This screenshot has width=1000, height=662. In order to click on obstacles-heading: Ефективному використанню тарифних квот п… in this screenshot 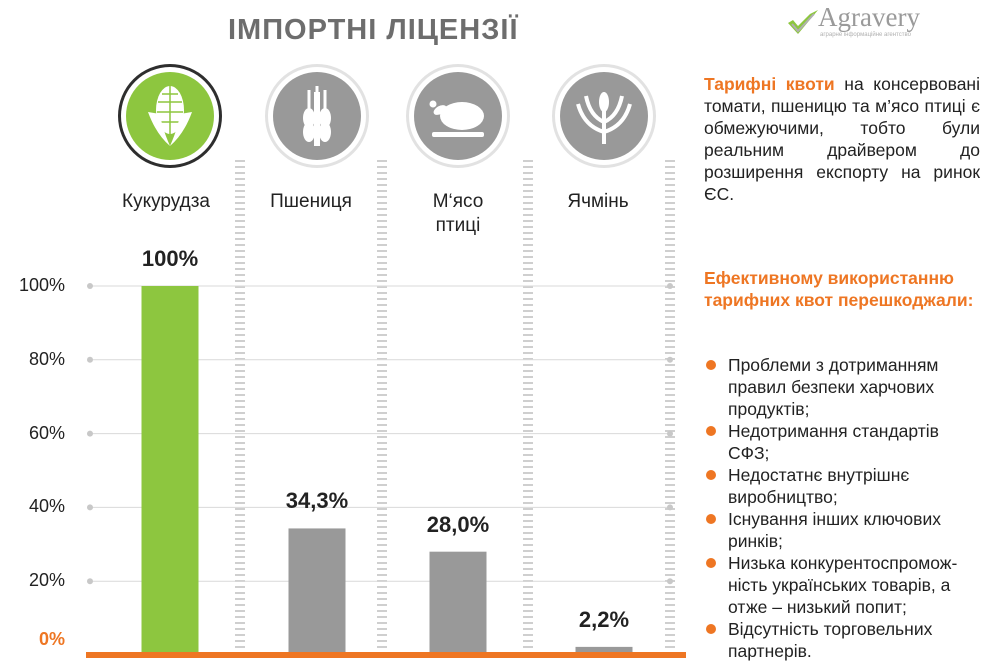, I will do `click(839, 289)`.